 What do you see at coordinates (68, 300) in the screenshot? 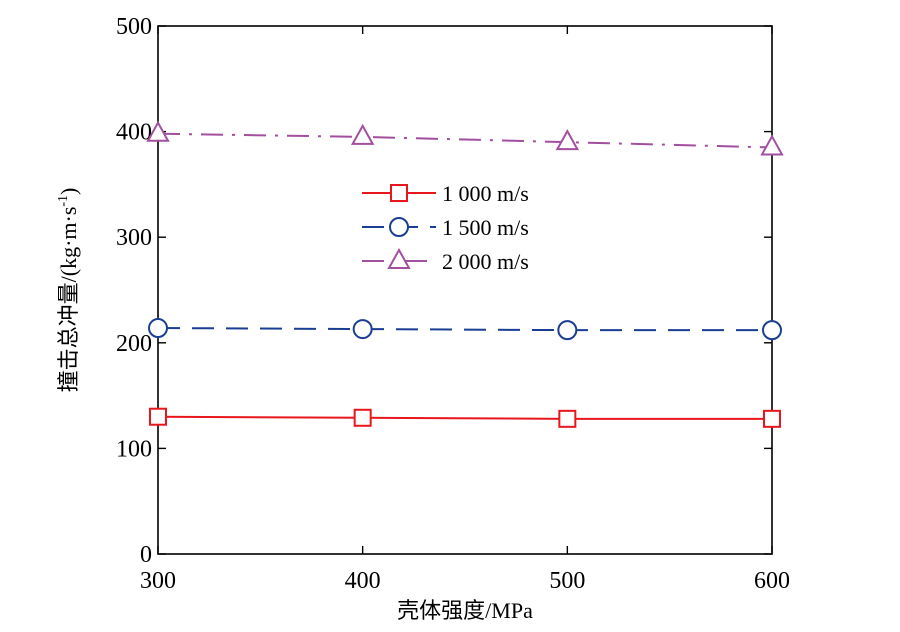
I see `y-axis-label-main: 撞击总冲量/(kg·m·s` at bounding box center [68, 300].